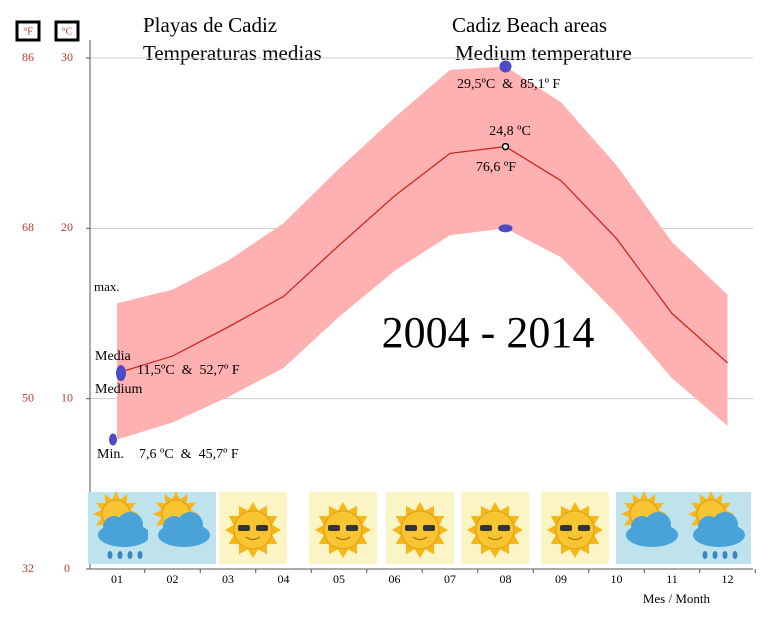  Describe the element at coordinates (119, 389) in the screenshot. I see `annotation: Medium` at that location.